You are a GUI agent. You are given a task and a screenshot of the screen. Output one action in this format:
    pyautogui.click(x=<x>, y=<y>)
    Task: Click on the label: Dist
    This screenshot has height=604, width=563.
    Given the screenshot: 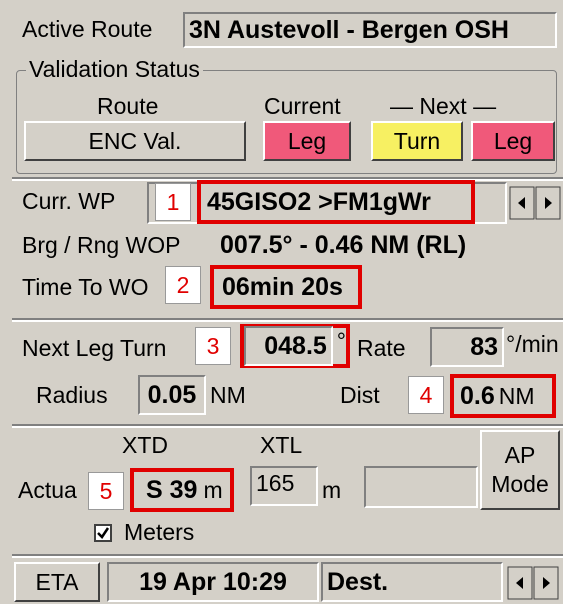 What is the action you would take?
    pyautogui.click(x=360, y=395)
    